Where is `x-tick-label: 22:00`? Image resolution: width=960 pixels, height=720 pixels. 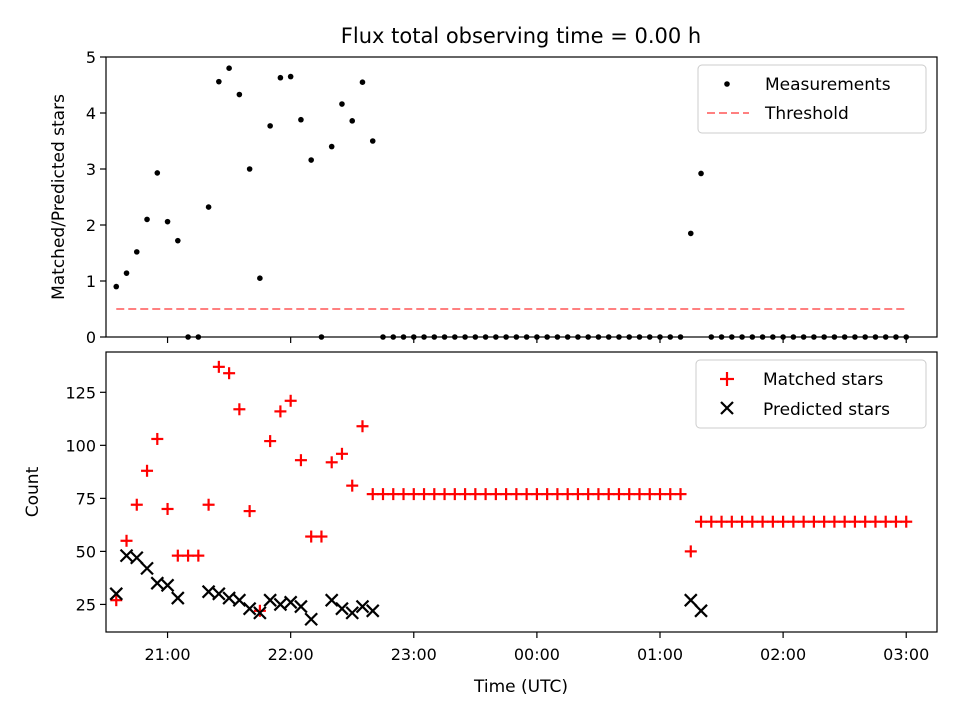 x-tick-label: 22:00 is located at coordinates (291, 654).